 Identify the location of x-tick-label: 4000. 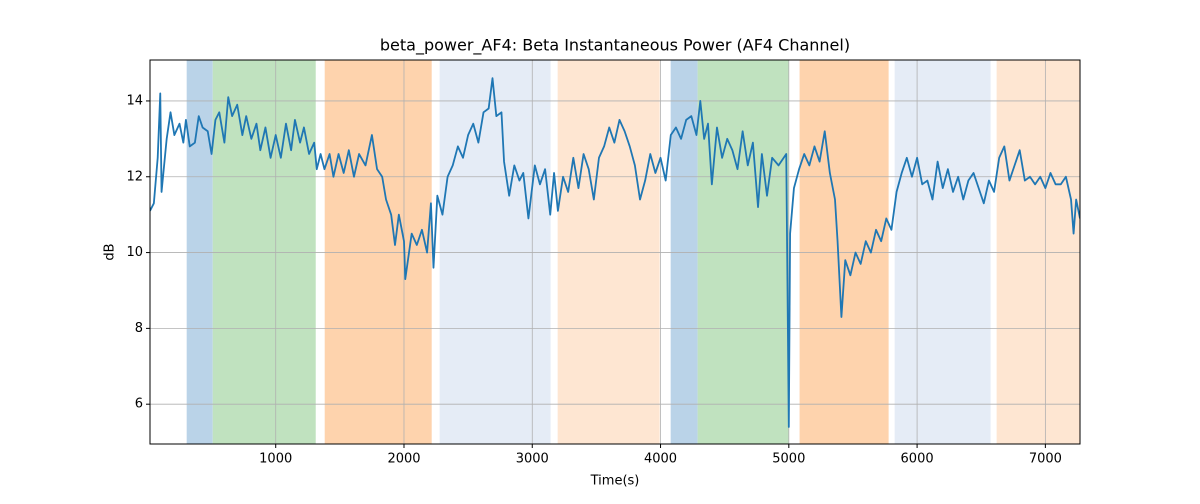
(660, 459).